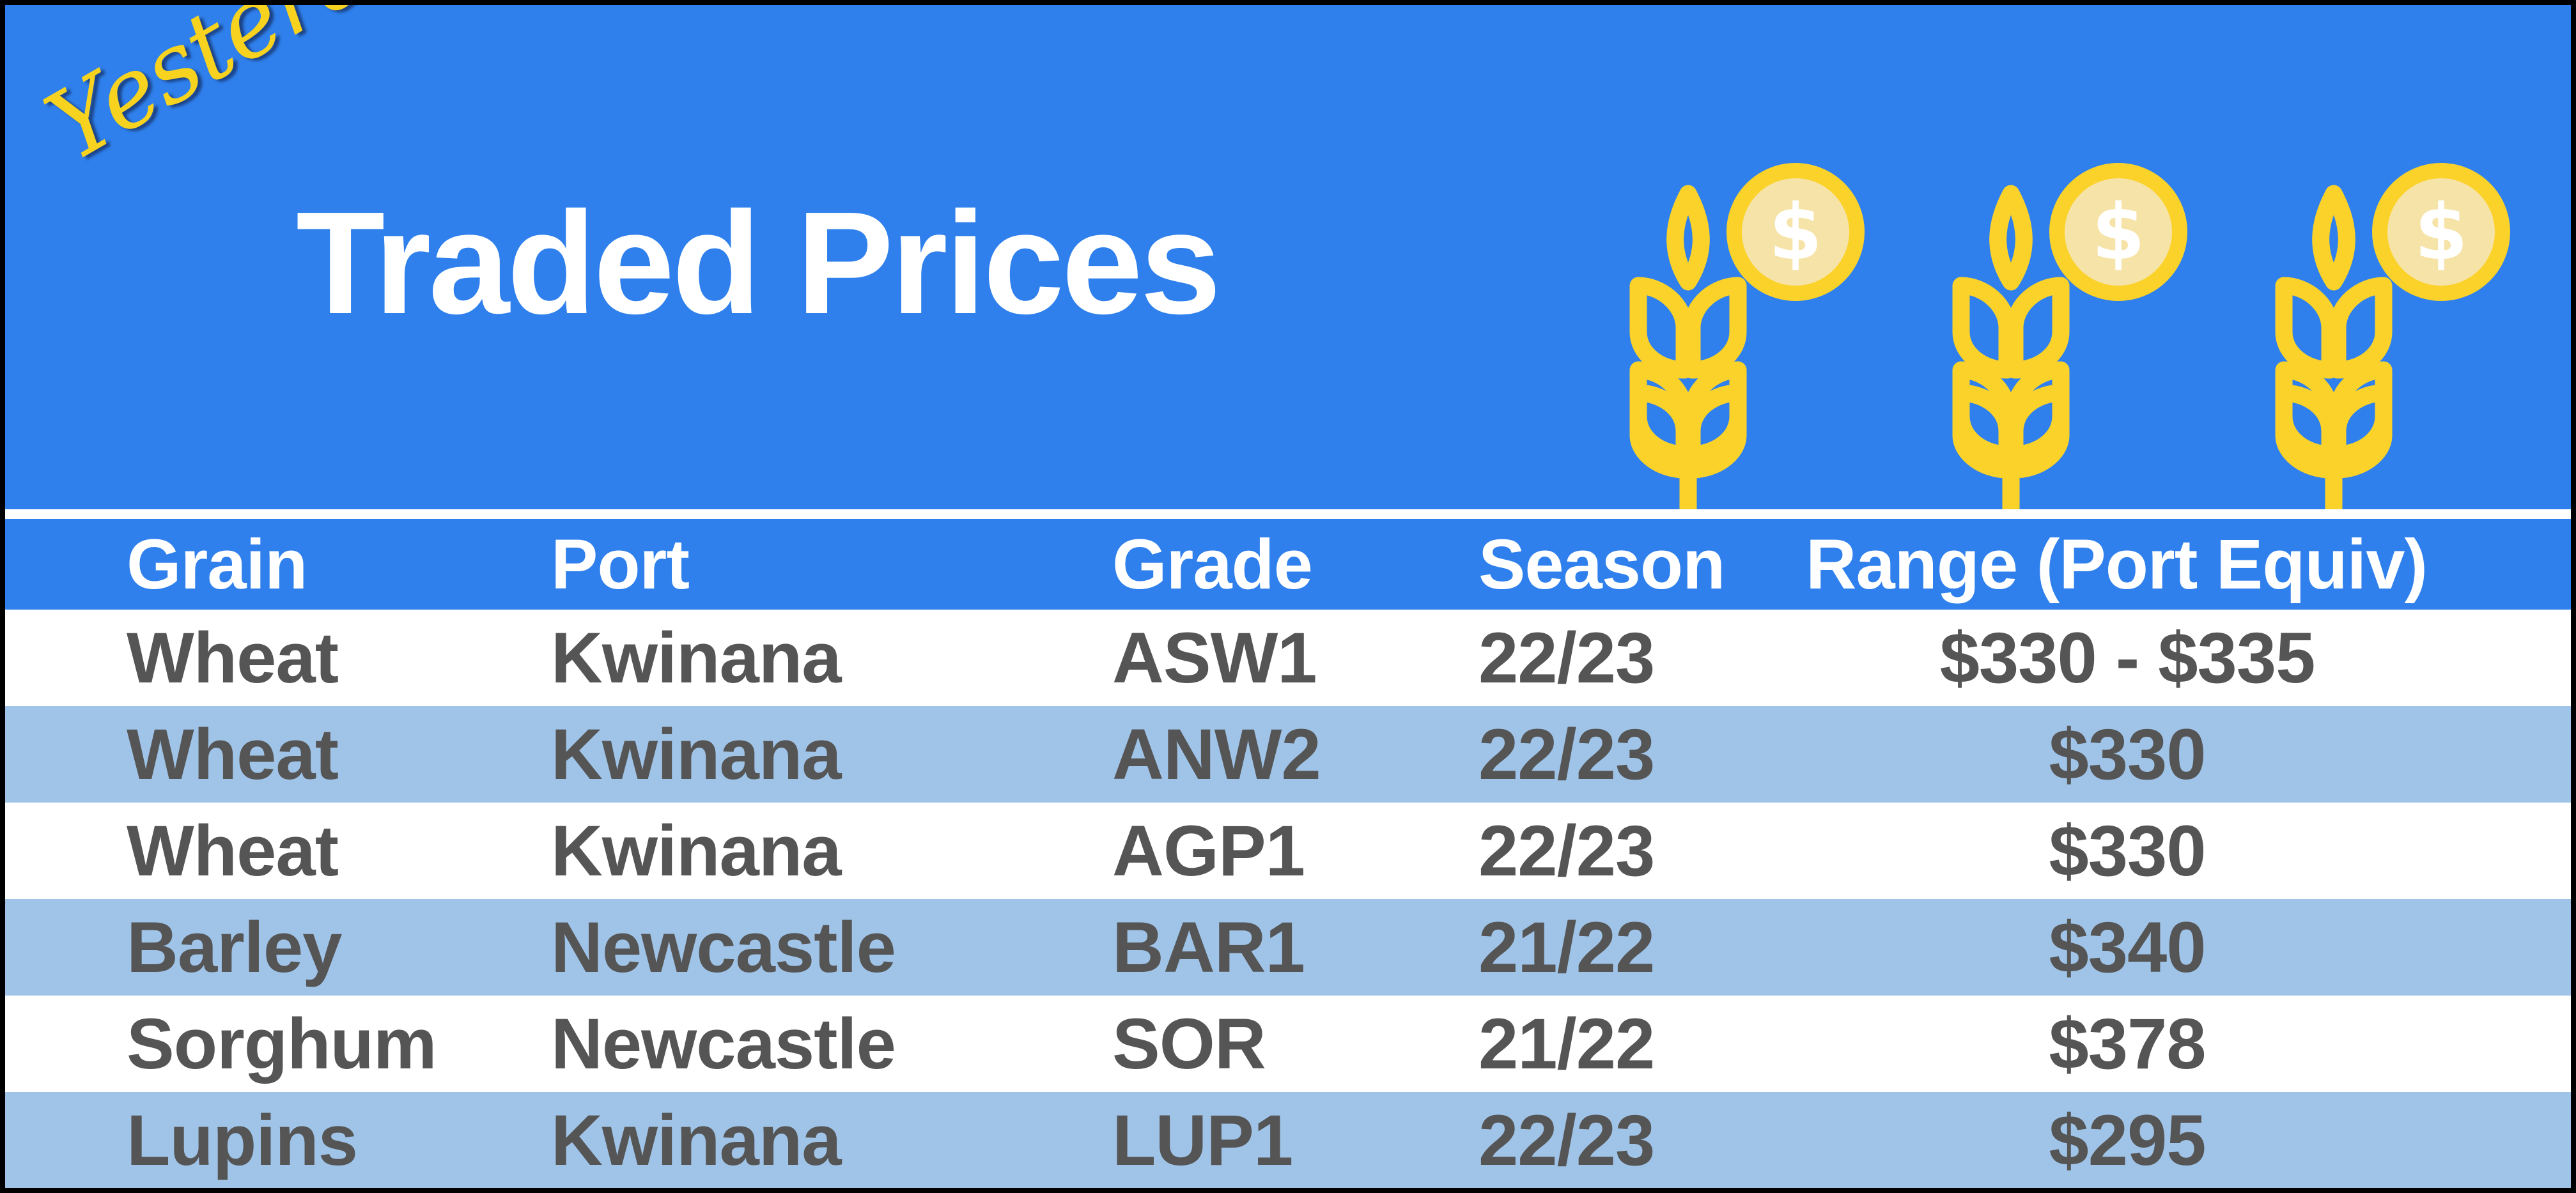 The height and width of the screenshot is (1193, 2576). I want to click on table-row: Barley Newcastle BAR1 21/22 $340, so click(1288, 948).